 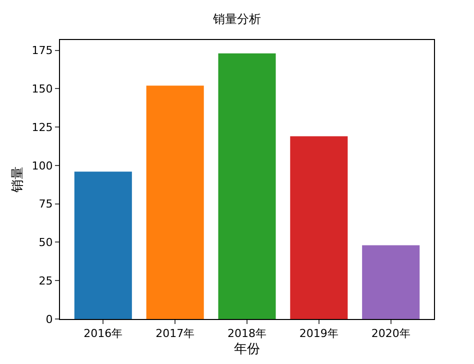 I want to click on y-tick-label: 125, so click(x=42, y=127).